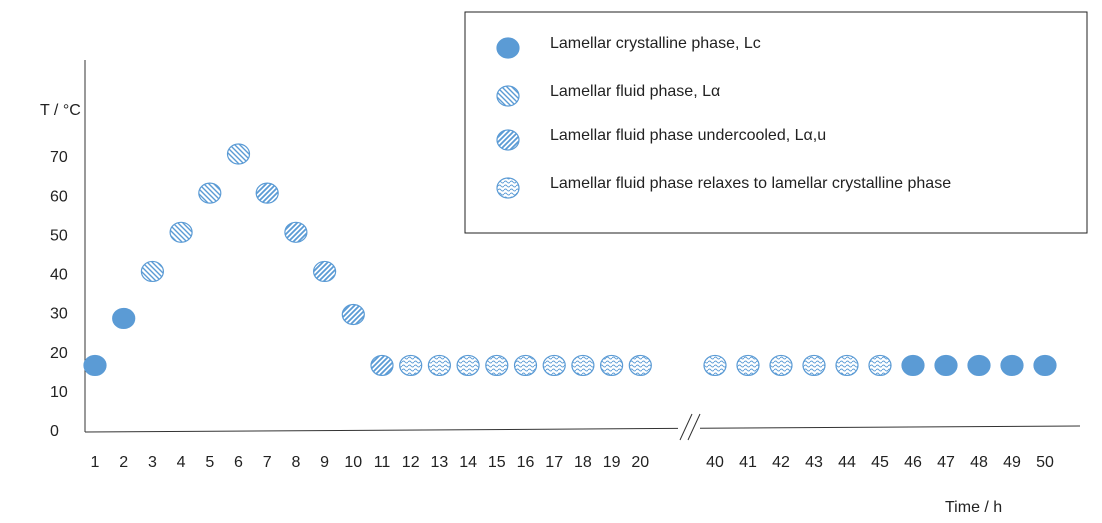 Image resolution: width=1102 pixels, height=523 pixels. What do you see at coordinates (295, 462) in the screenshot?
I see `x-tick-label: 8` at bounding box center [295, 462].